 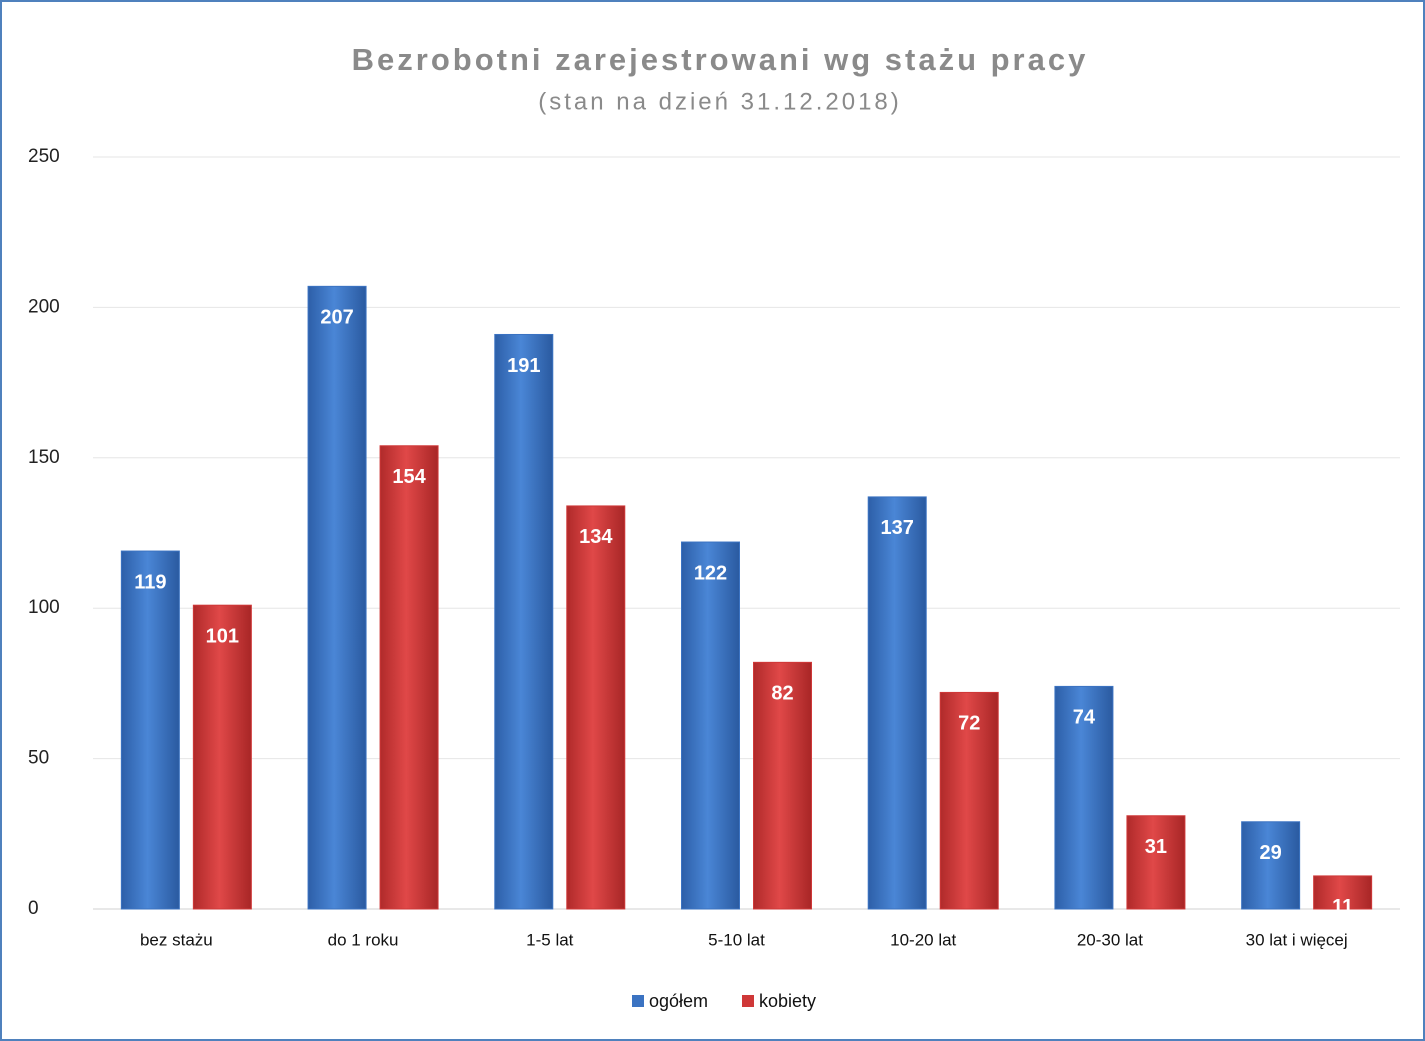 What do you see at coordinates (720, 59) in the screenshot?
I see `chart-title: Bezrobotni zarejestrowani wg stażu pracy` at bounding box center [720, 59].